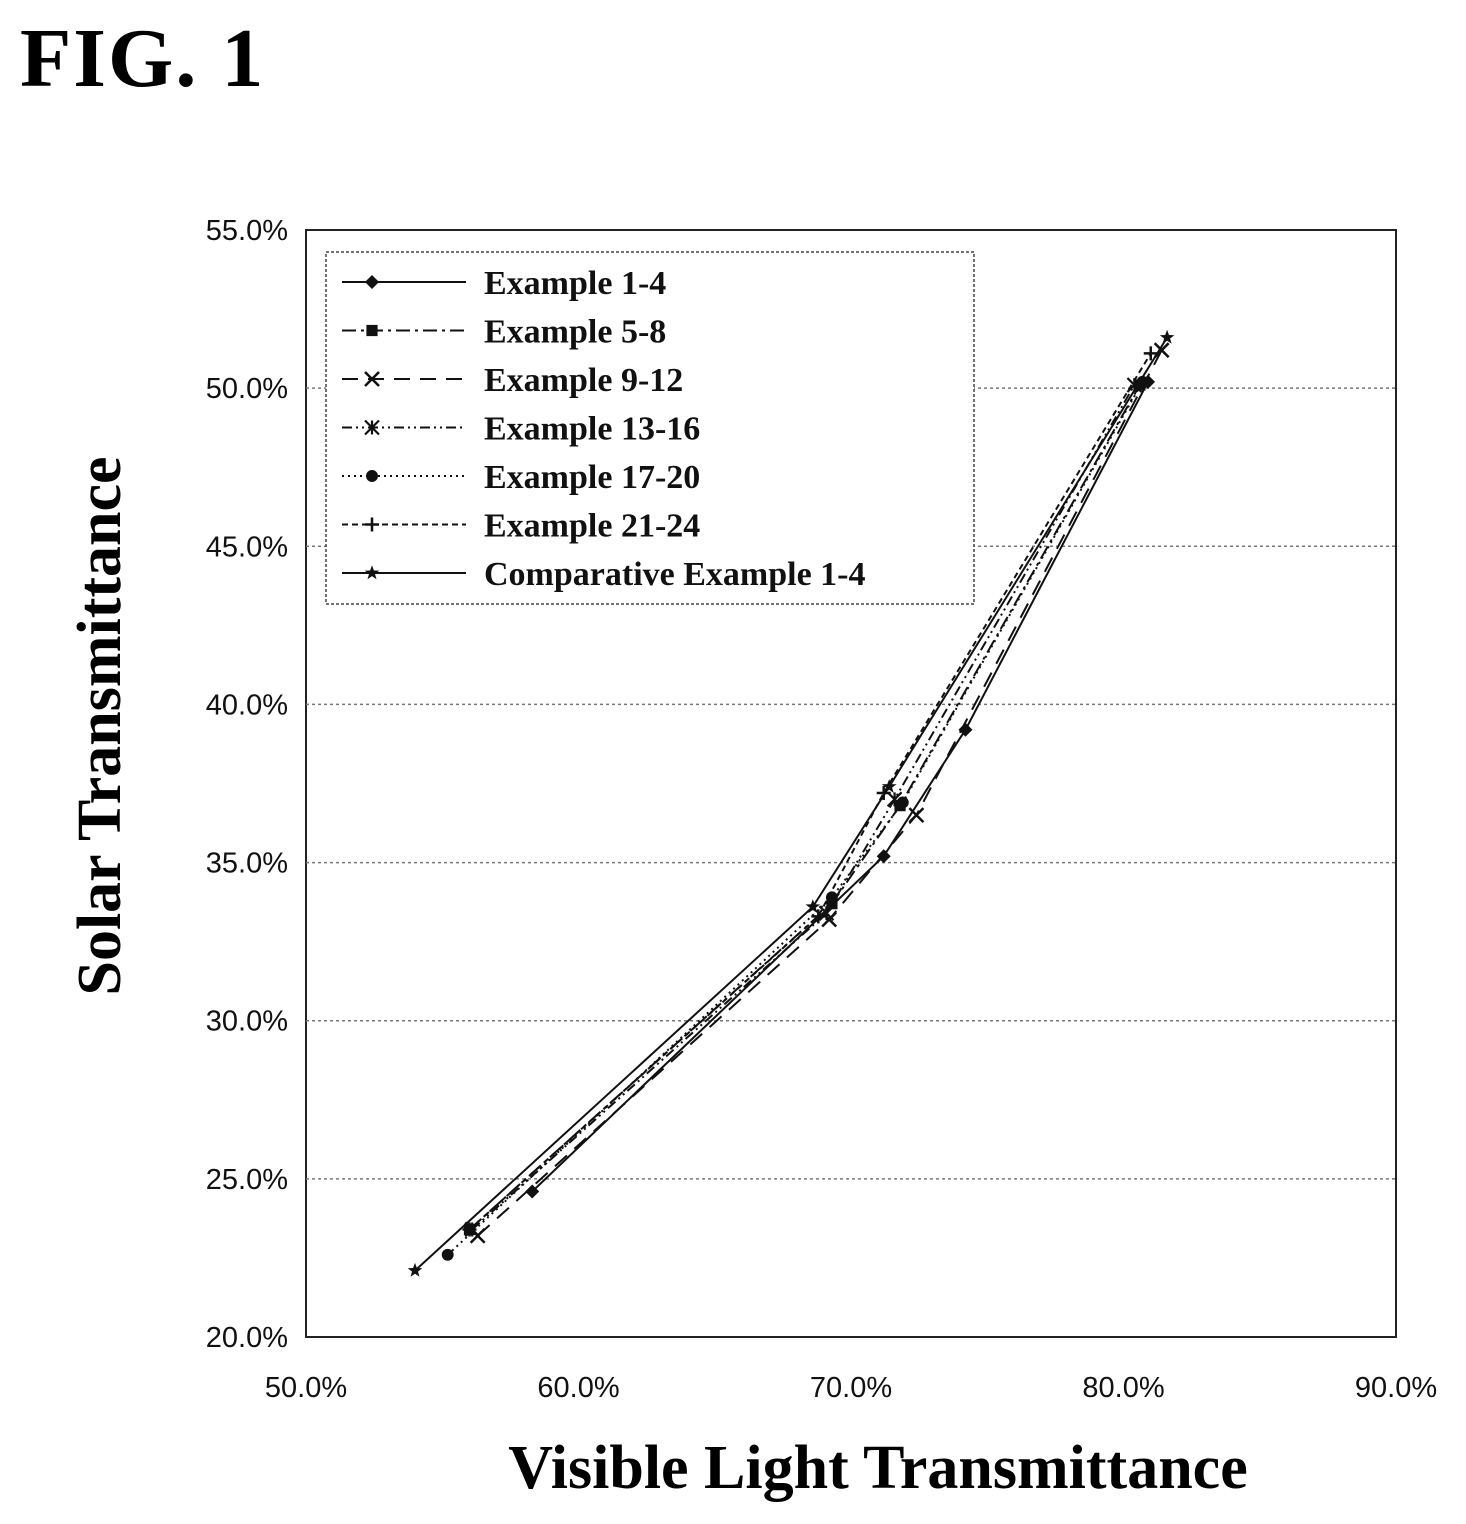 Image resolution: width=1466 pixels, height=1524 pixels. What do you see at coordinates (578, 1388) in the screenshot?
I see `x-tick-label: 60.0%` at bounding box center [578, 1388].